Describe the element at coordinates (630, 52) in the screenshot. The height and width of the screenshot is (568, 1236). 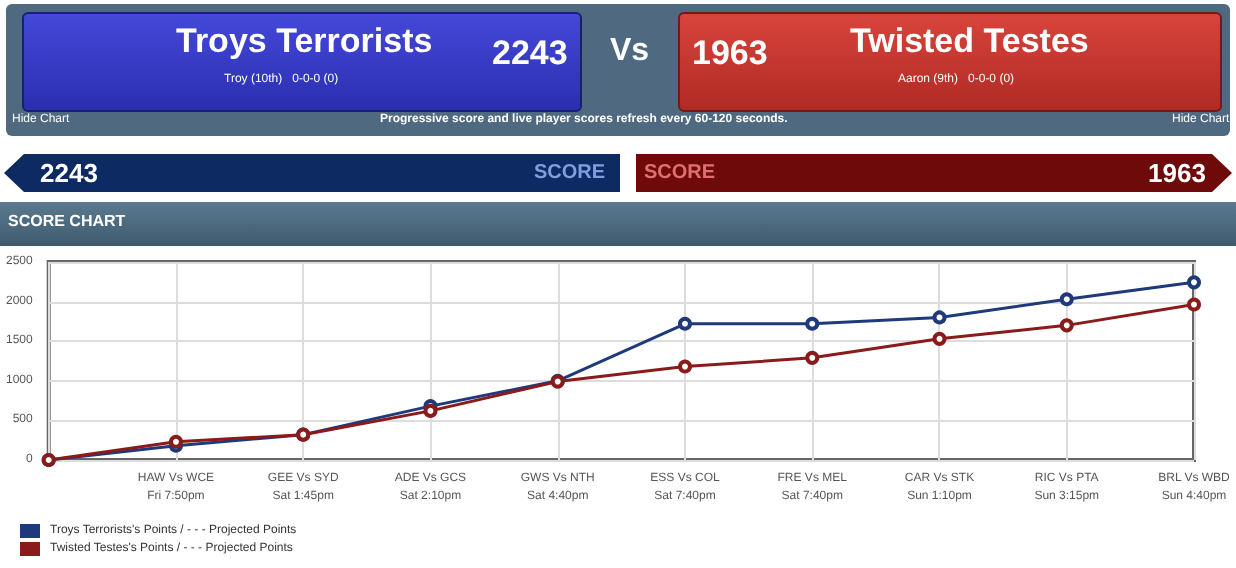
I see `text: Vs` at that location.